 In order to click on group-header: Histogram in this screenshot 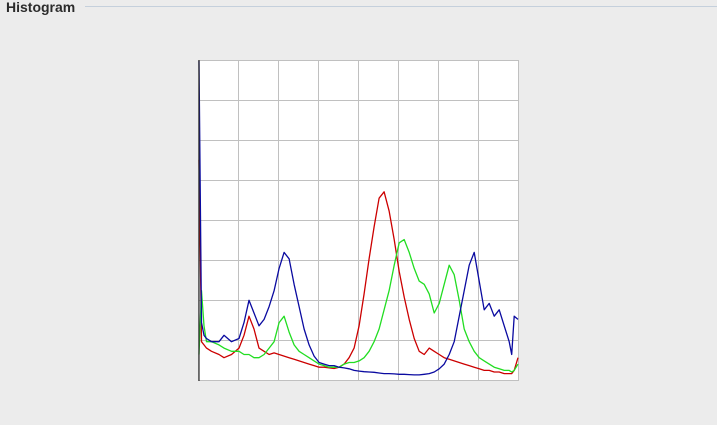, I will do `click(358, 8)`.